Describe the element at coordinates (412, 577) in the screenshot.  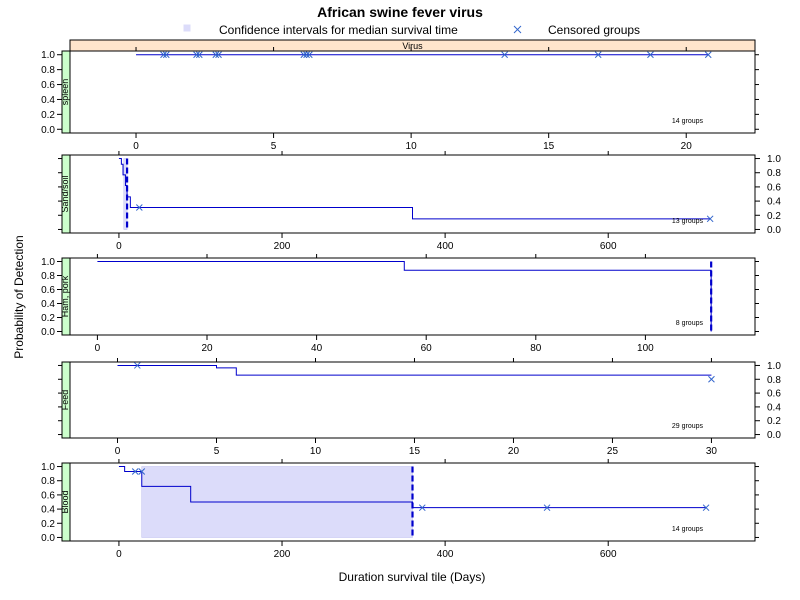
I see `x-axis-label: Duration survival tile (Days)` at that location.